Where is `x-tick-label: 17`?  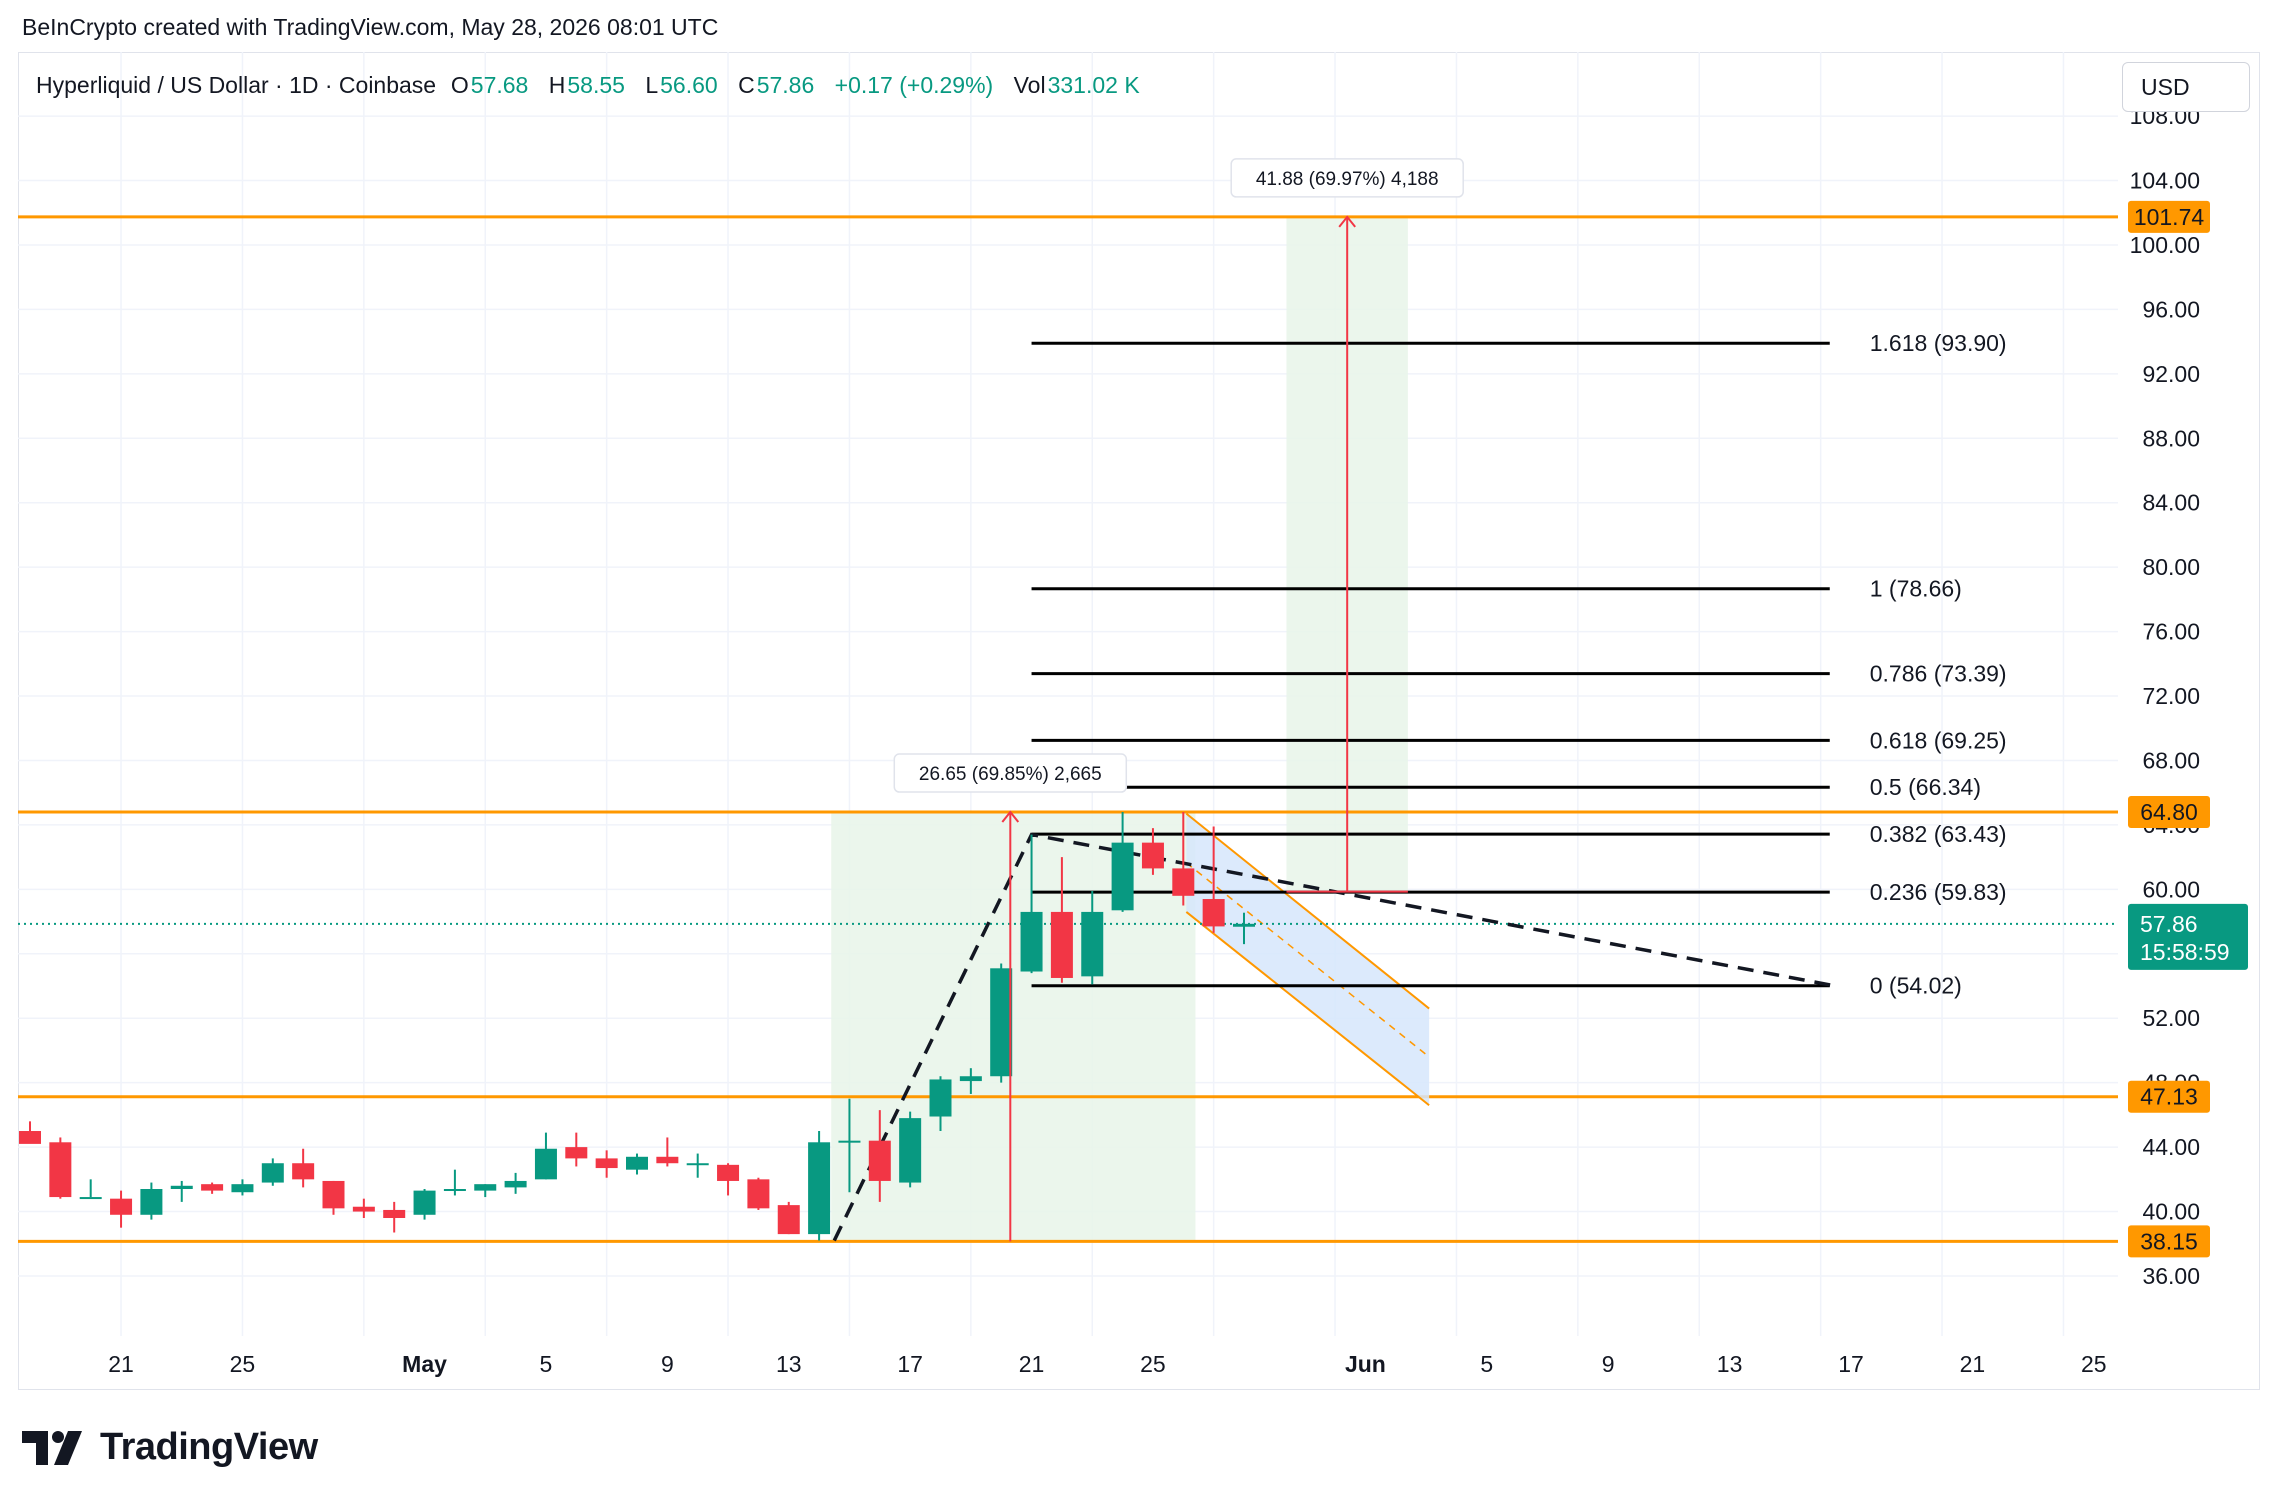 x-tick-label: 17 is located at coordinates (1851, 1364).